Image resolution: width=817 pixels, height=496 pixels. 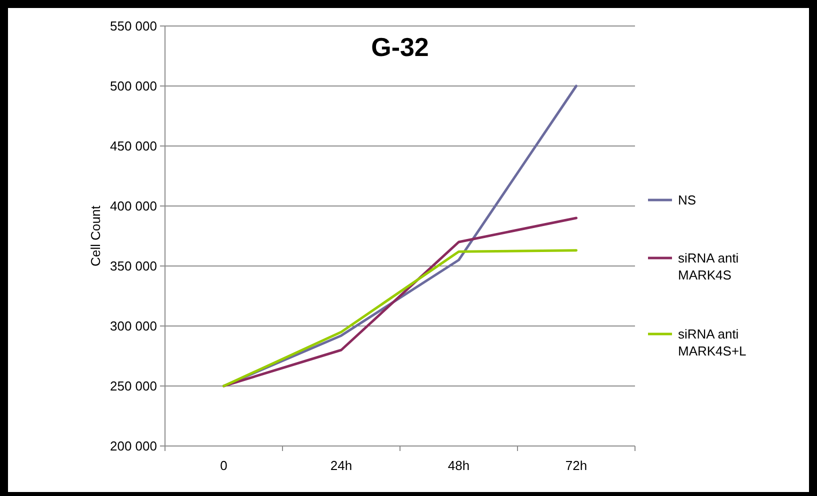 What do you see at coordinates (400, 318) in the screenshot?
I see `line-series` at bounding box center [400, 318].